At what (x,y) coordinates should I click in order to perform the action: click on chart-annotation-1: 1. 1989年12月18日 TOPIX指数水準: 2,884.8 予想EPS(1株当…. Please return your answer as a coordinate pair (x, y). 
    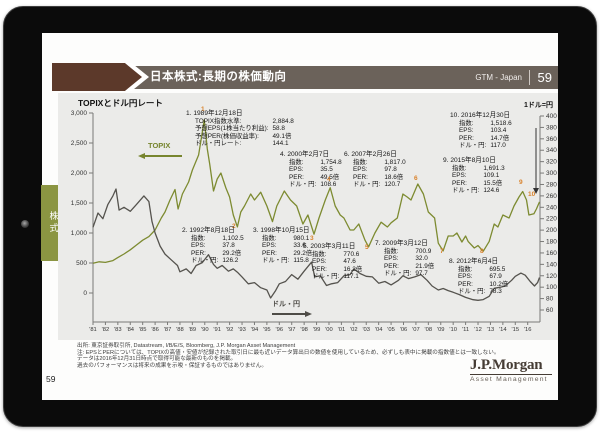
    Looking at the image, I should click on (240, 128).